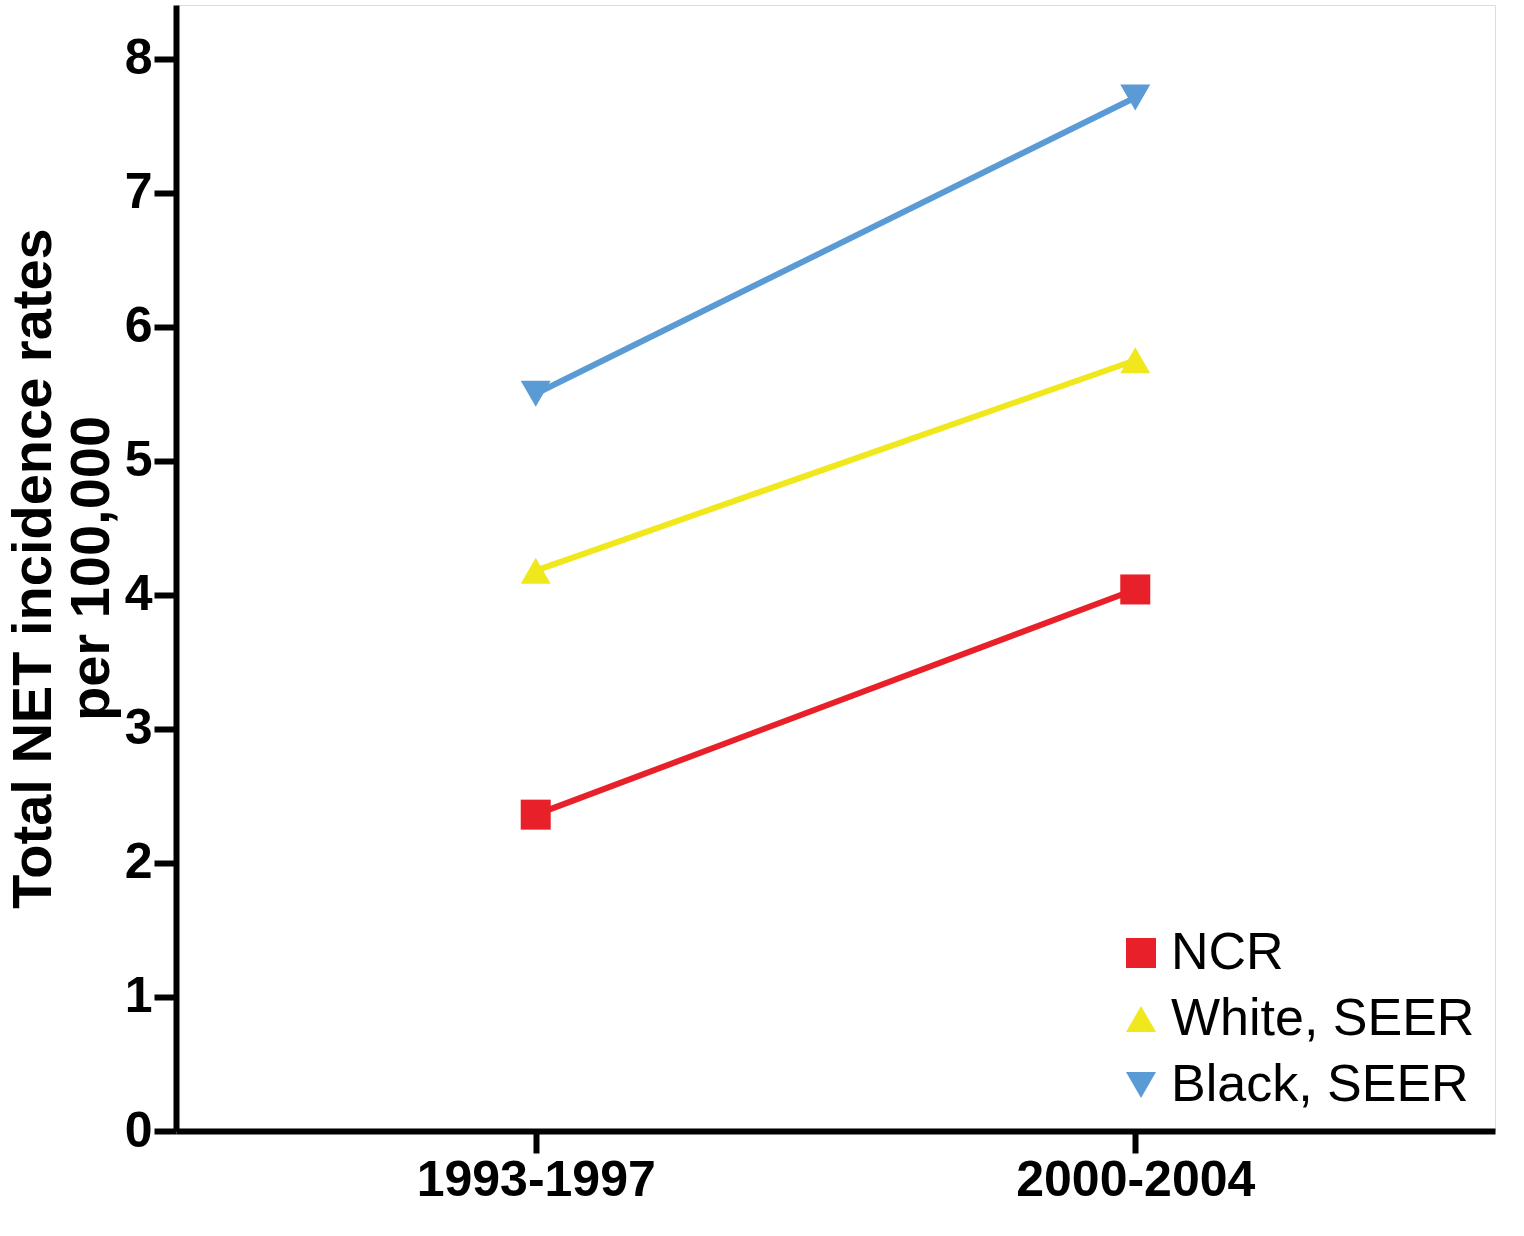 This screenshot has width=1524, height=1236. What do you see at coordinates (138, 727) in the screenshot?
I see `y-tick-label: 3` at bounding box center [138, 727].